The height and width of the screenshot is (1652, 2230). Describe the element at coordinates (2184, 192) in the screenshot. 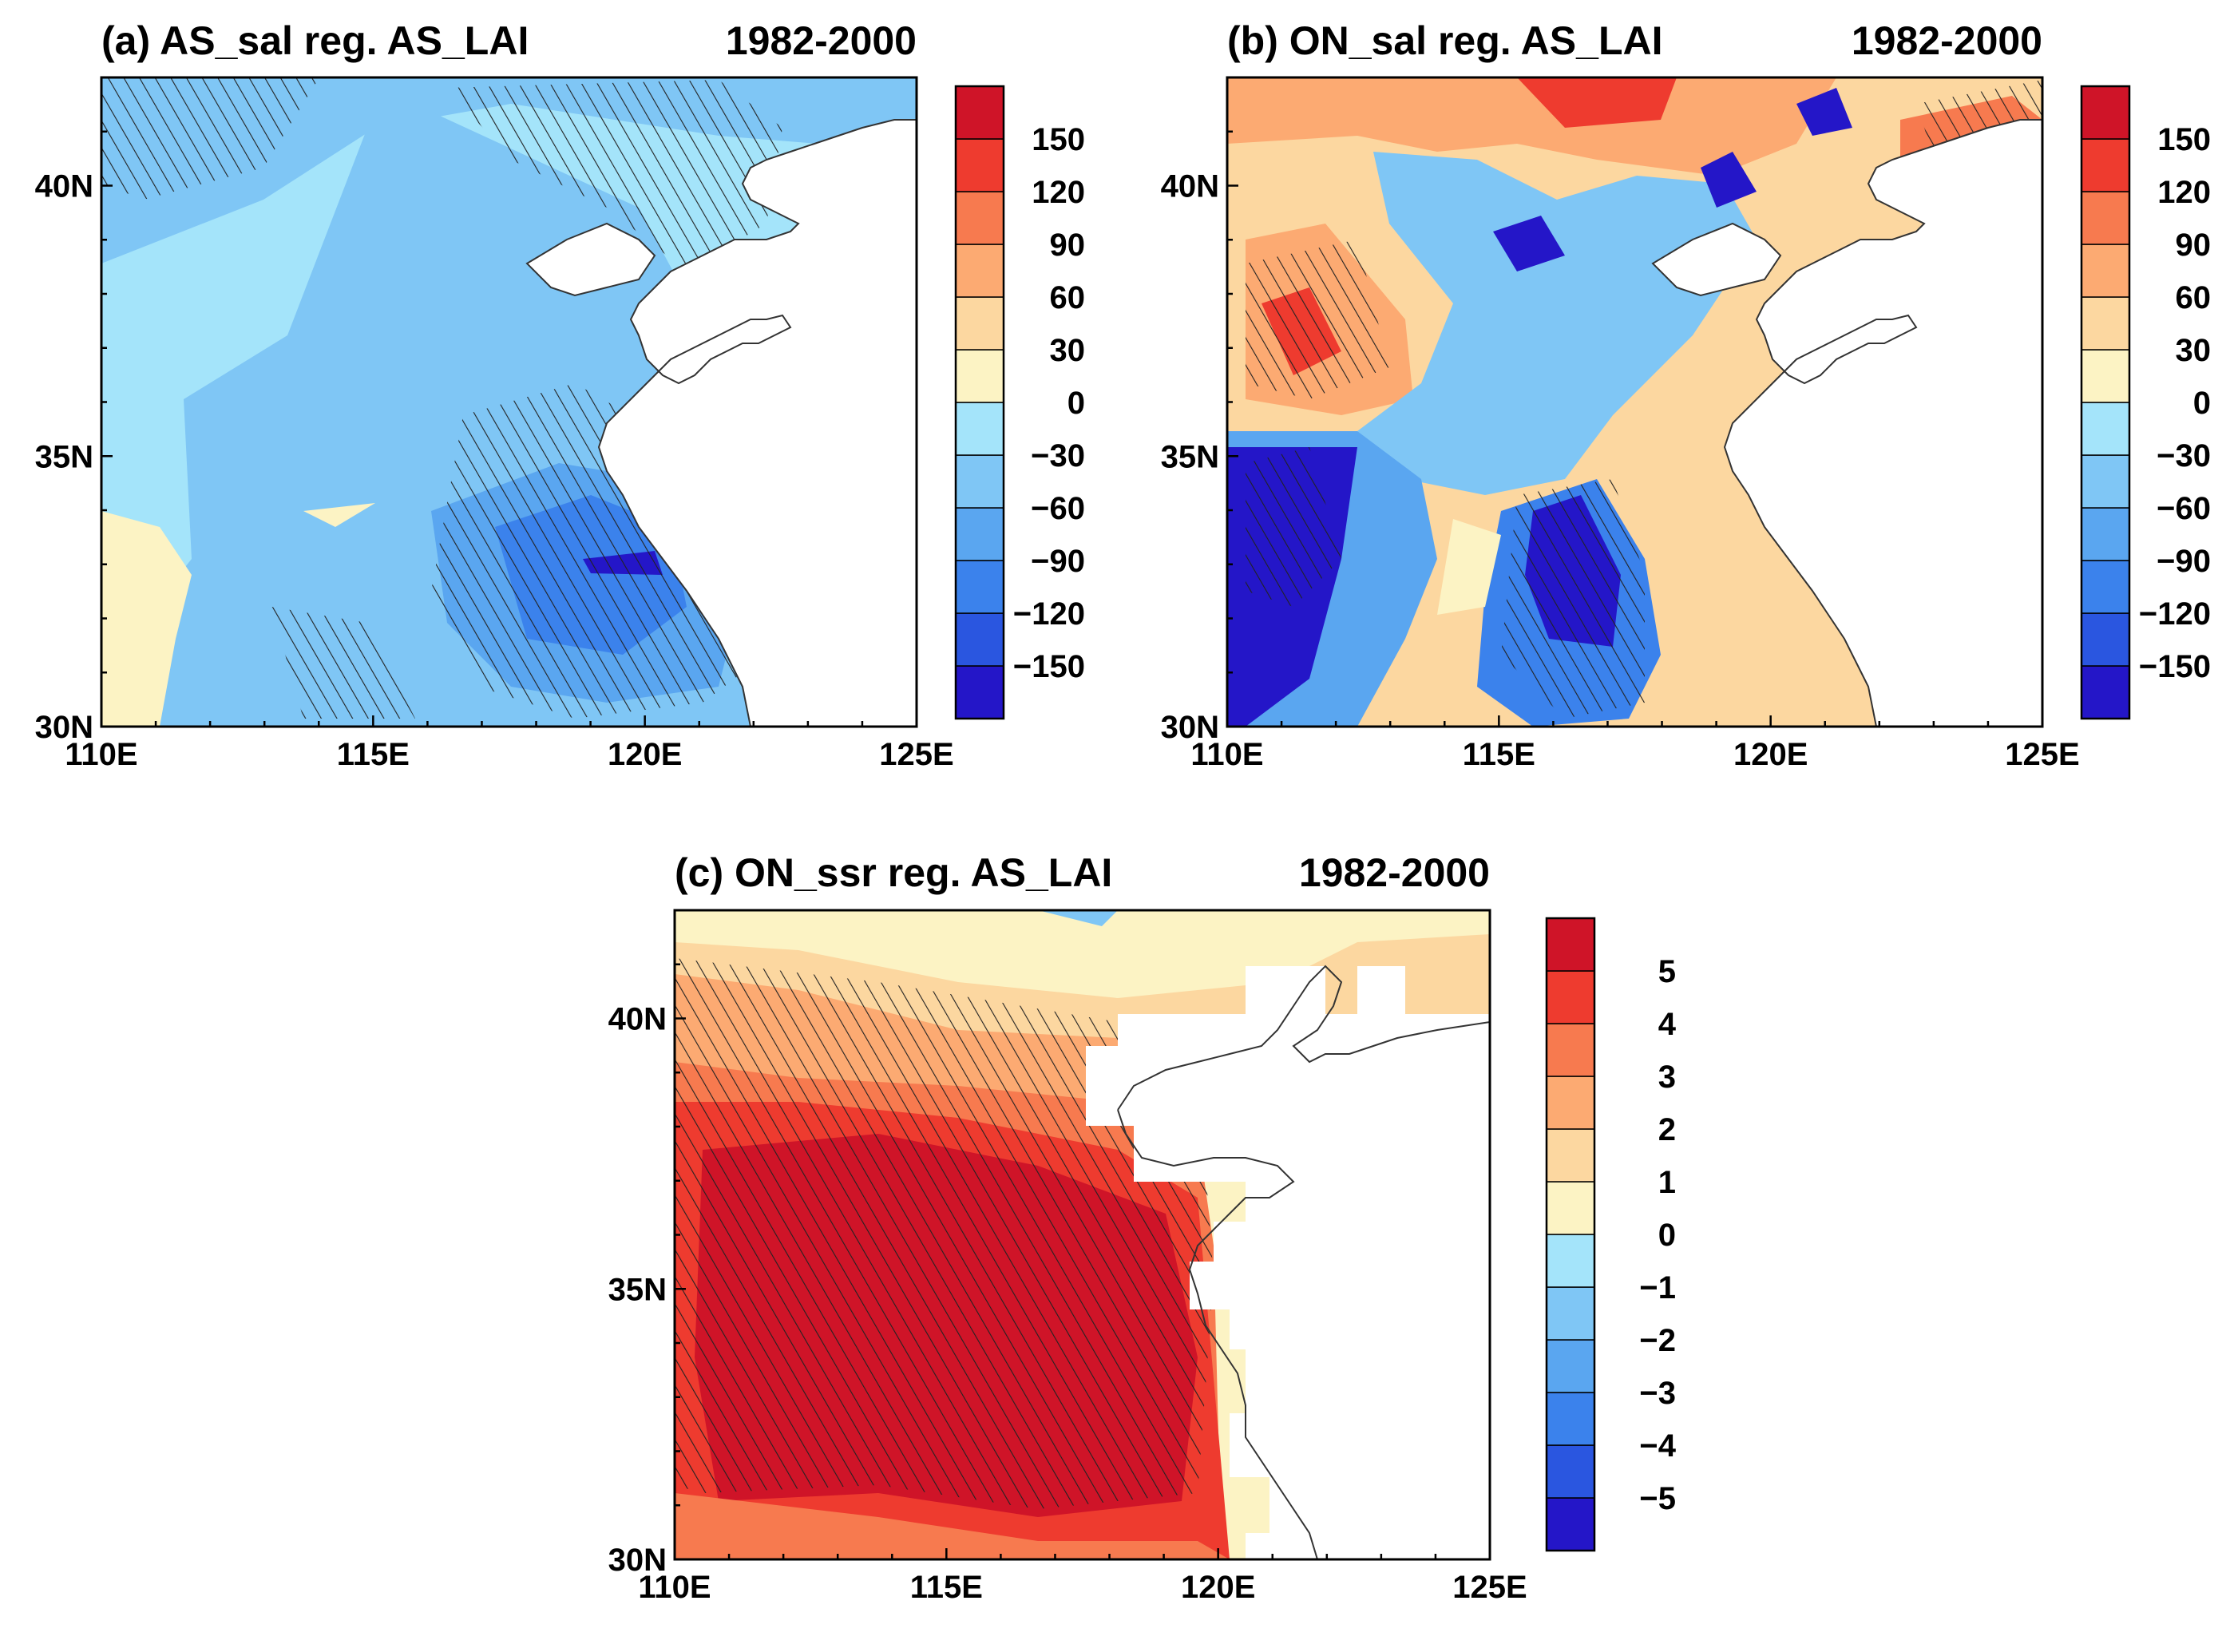

I see `panel-b-colorbar-label-1: 120` at that location.